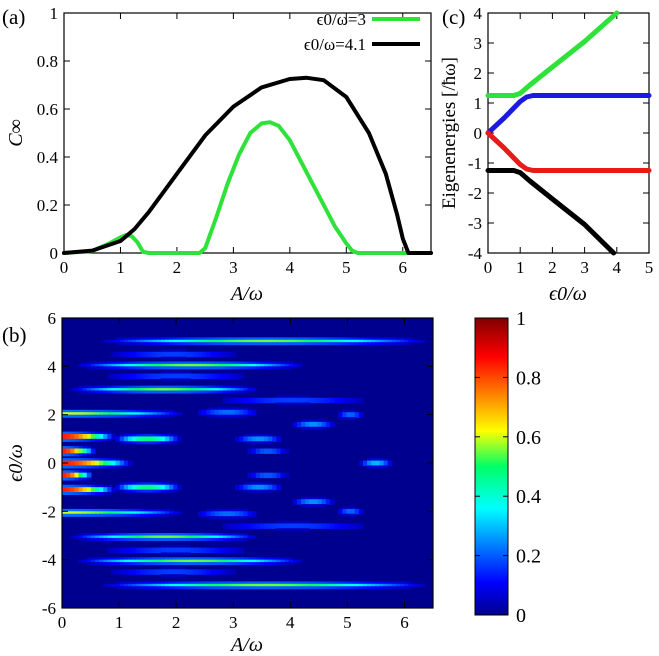 This screenshot has width=659, height=656. Describe the element at coordinates (568, 114) in the screenshot. I see `series-line-blue` at that location.